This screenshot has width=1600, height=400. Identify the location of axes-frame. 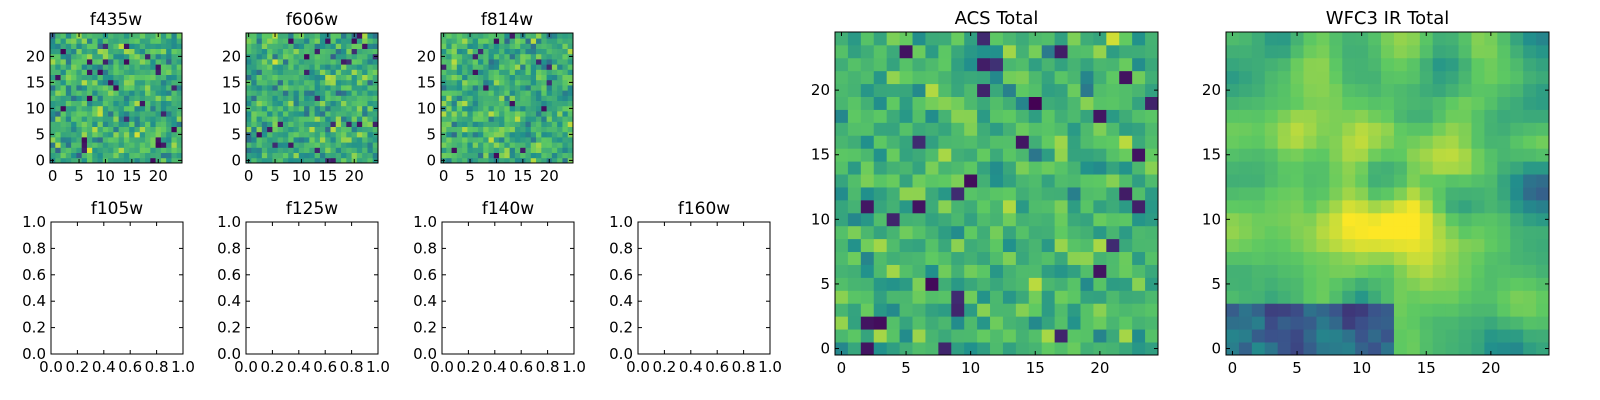
(117, 288).